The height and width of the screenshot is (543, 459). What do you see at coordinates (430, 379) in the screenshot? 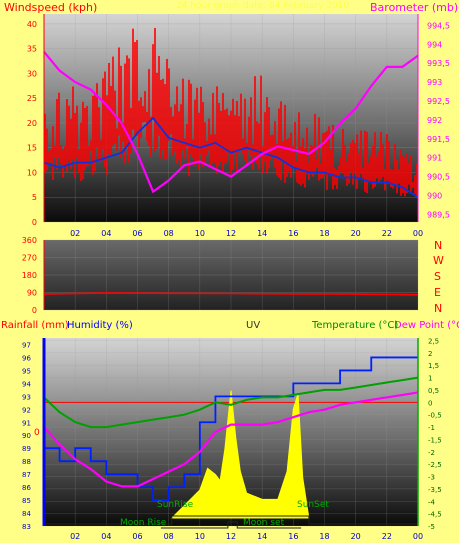
I see `temperature-tick-label: 1` at bounding box center [430, 379].